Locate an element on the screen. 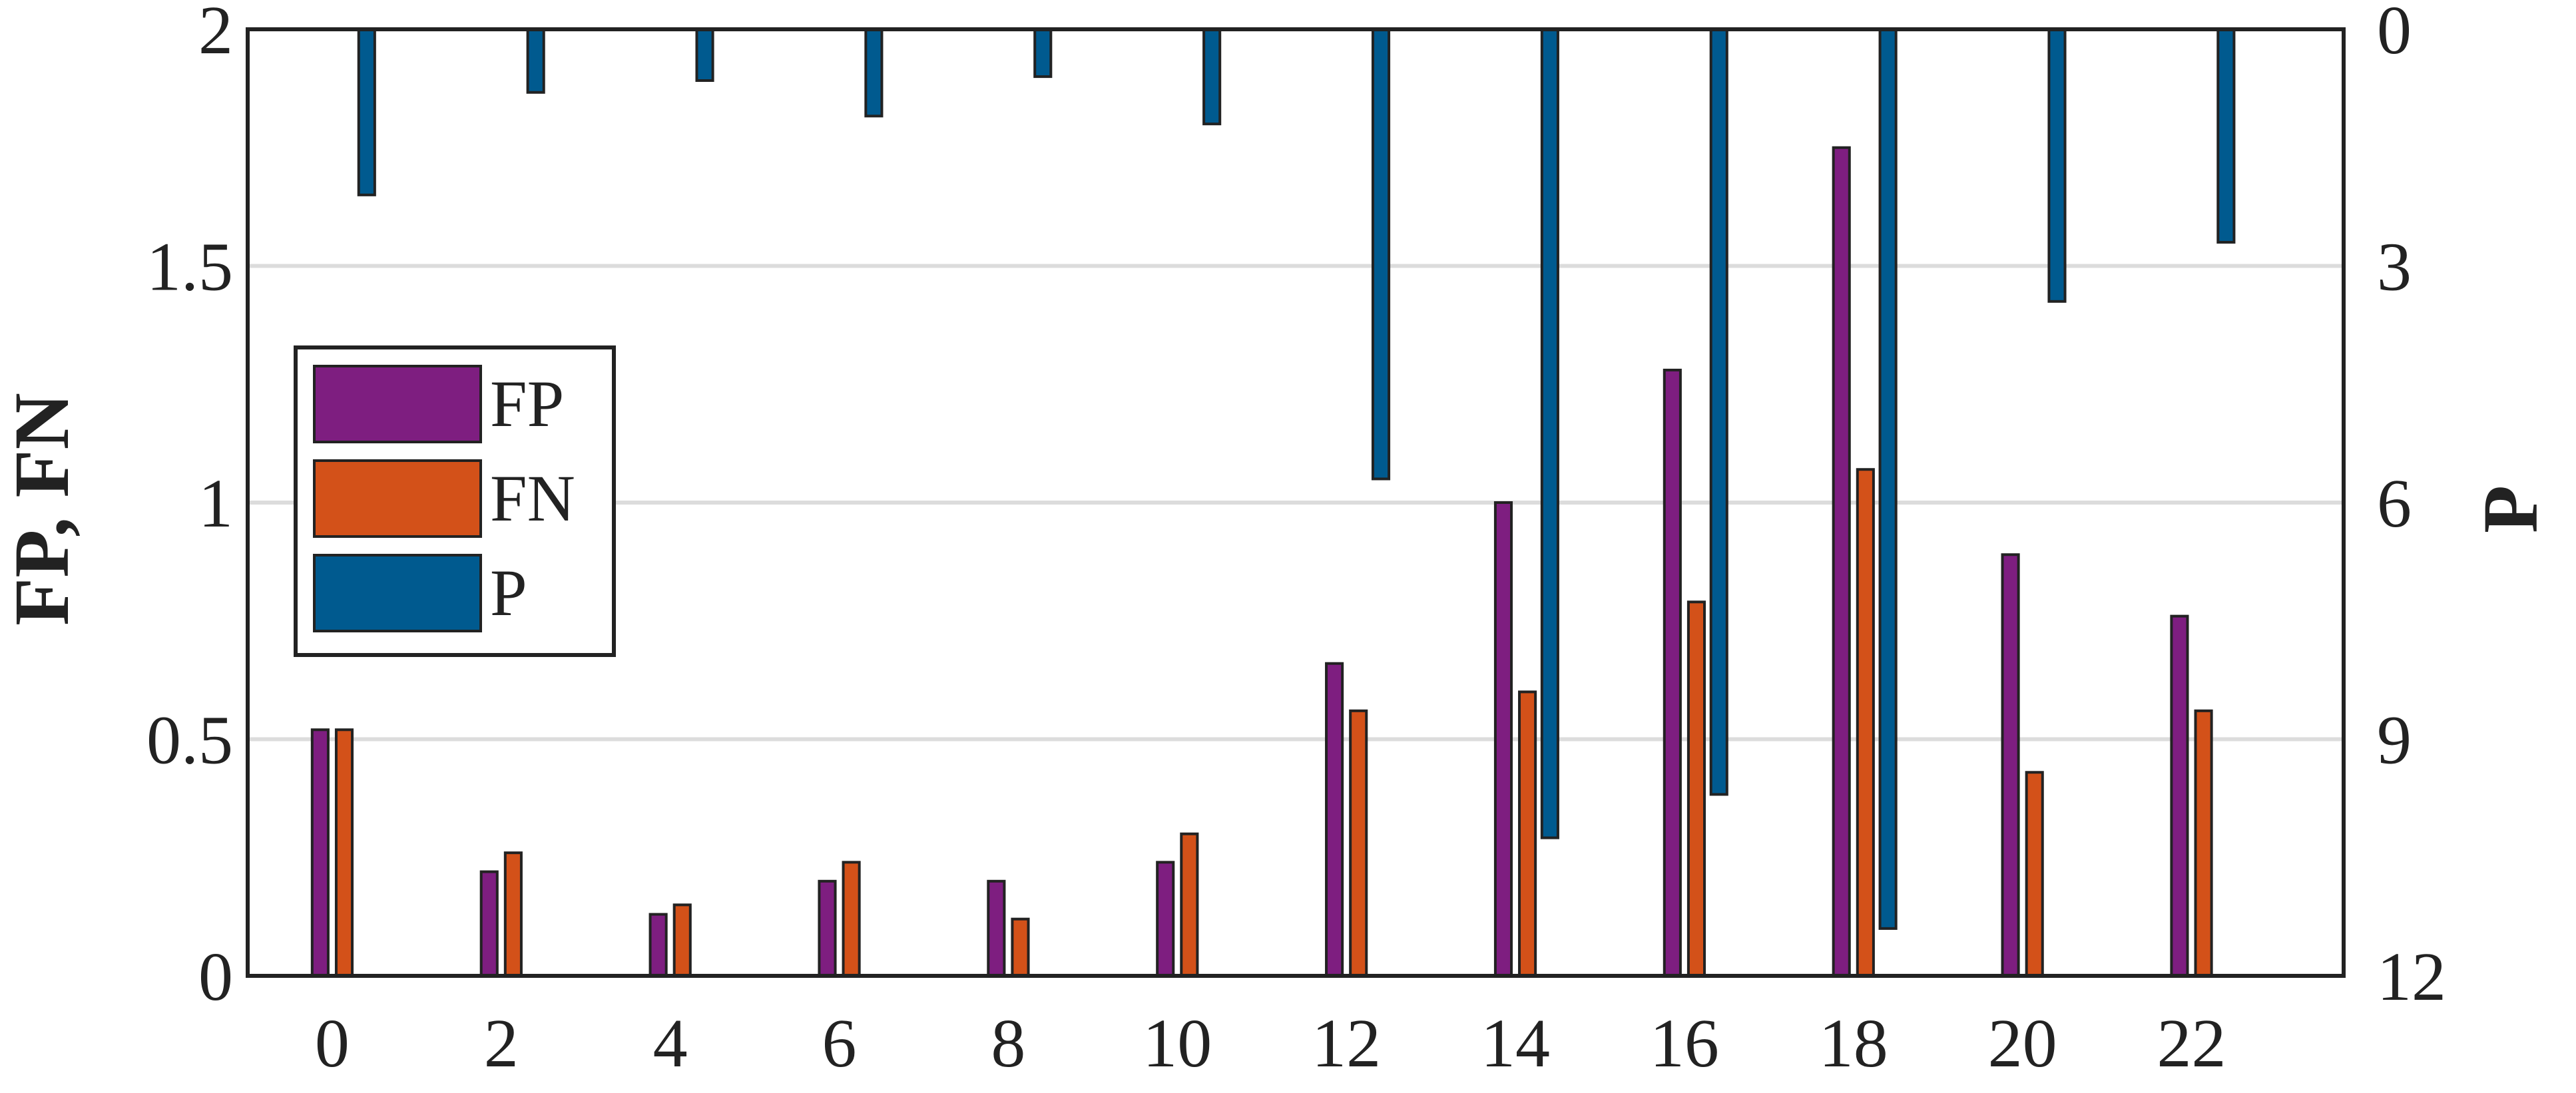 Image resolution: width=2576 pixels, height=1093 pixels. x-tick-label: 16 is located at coordinates (1684, 1043).